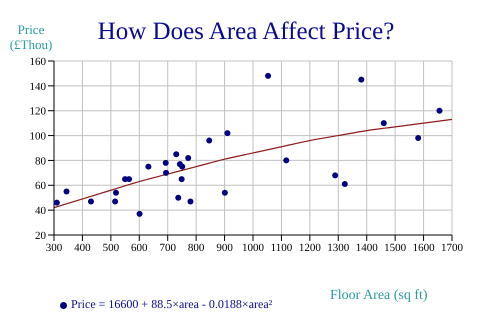 The width and height of the screenshot is (480, 320). Describe the element at coordinates (367, 248) in the screenshot. I see `x-tick-label: 1400` at that location.